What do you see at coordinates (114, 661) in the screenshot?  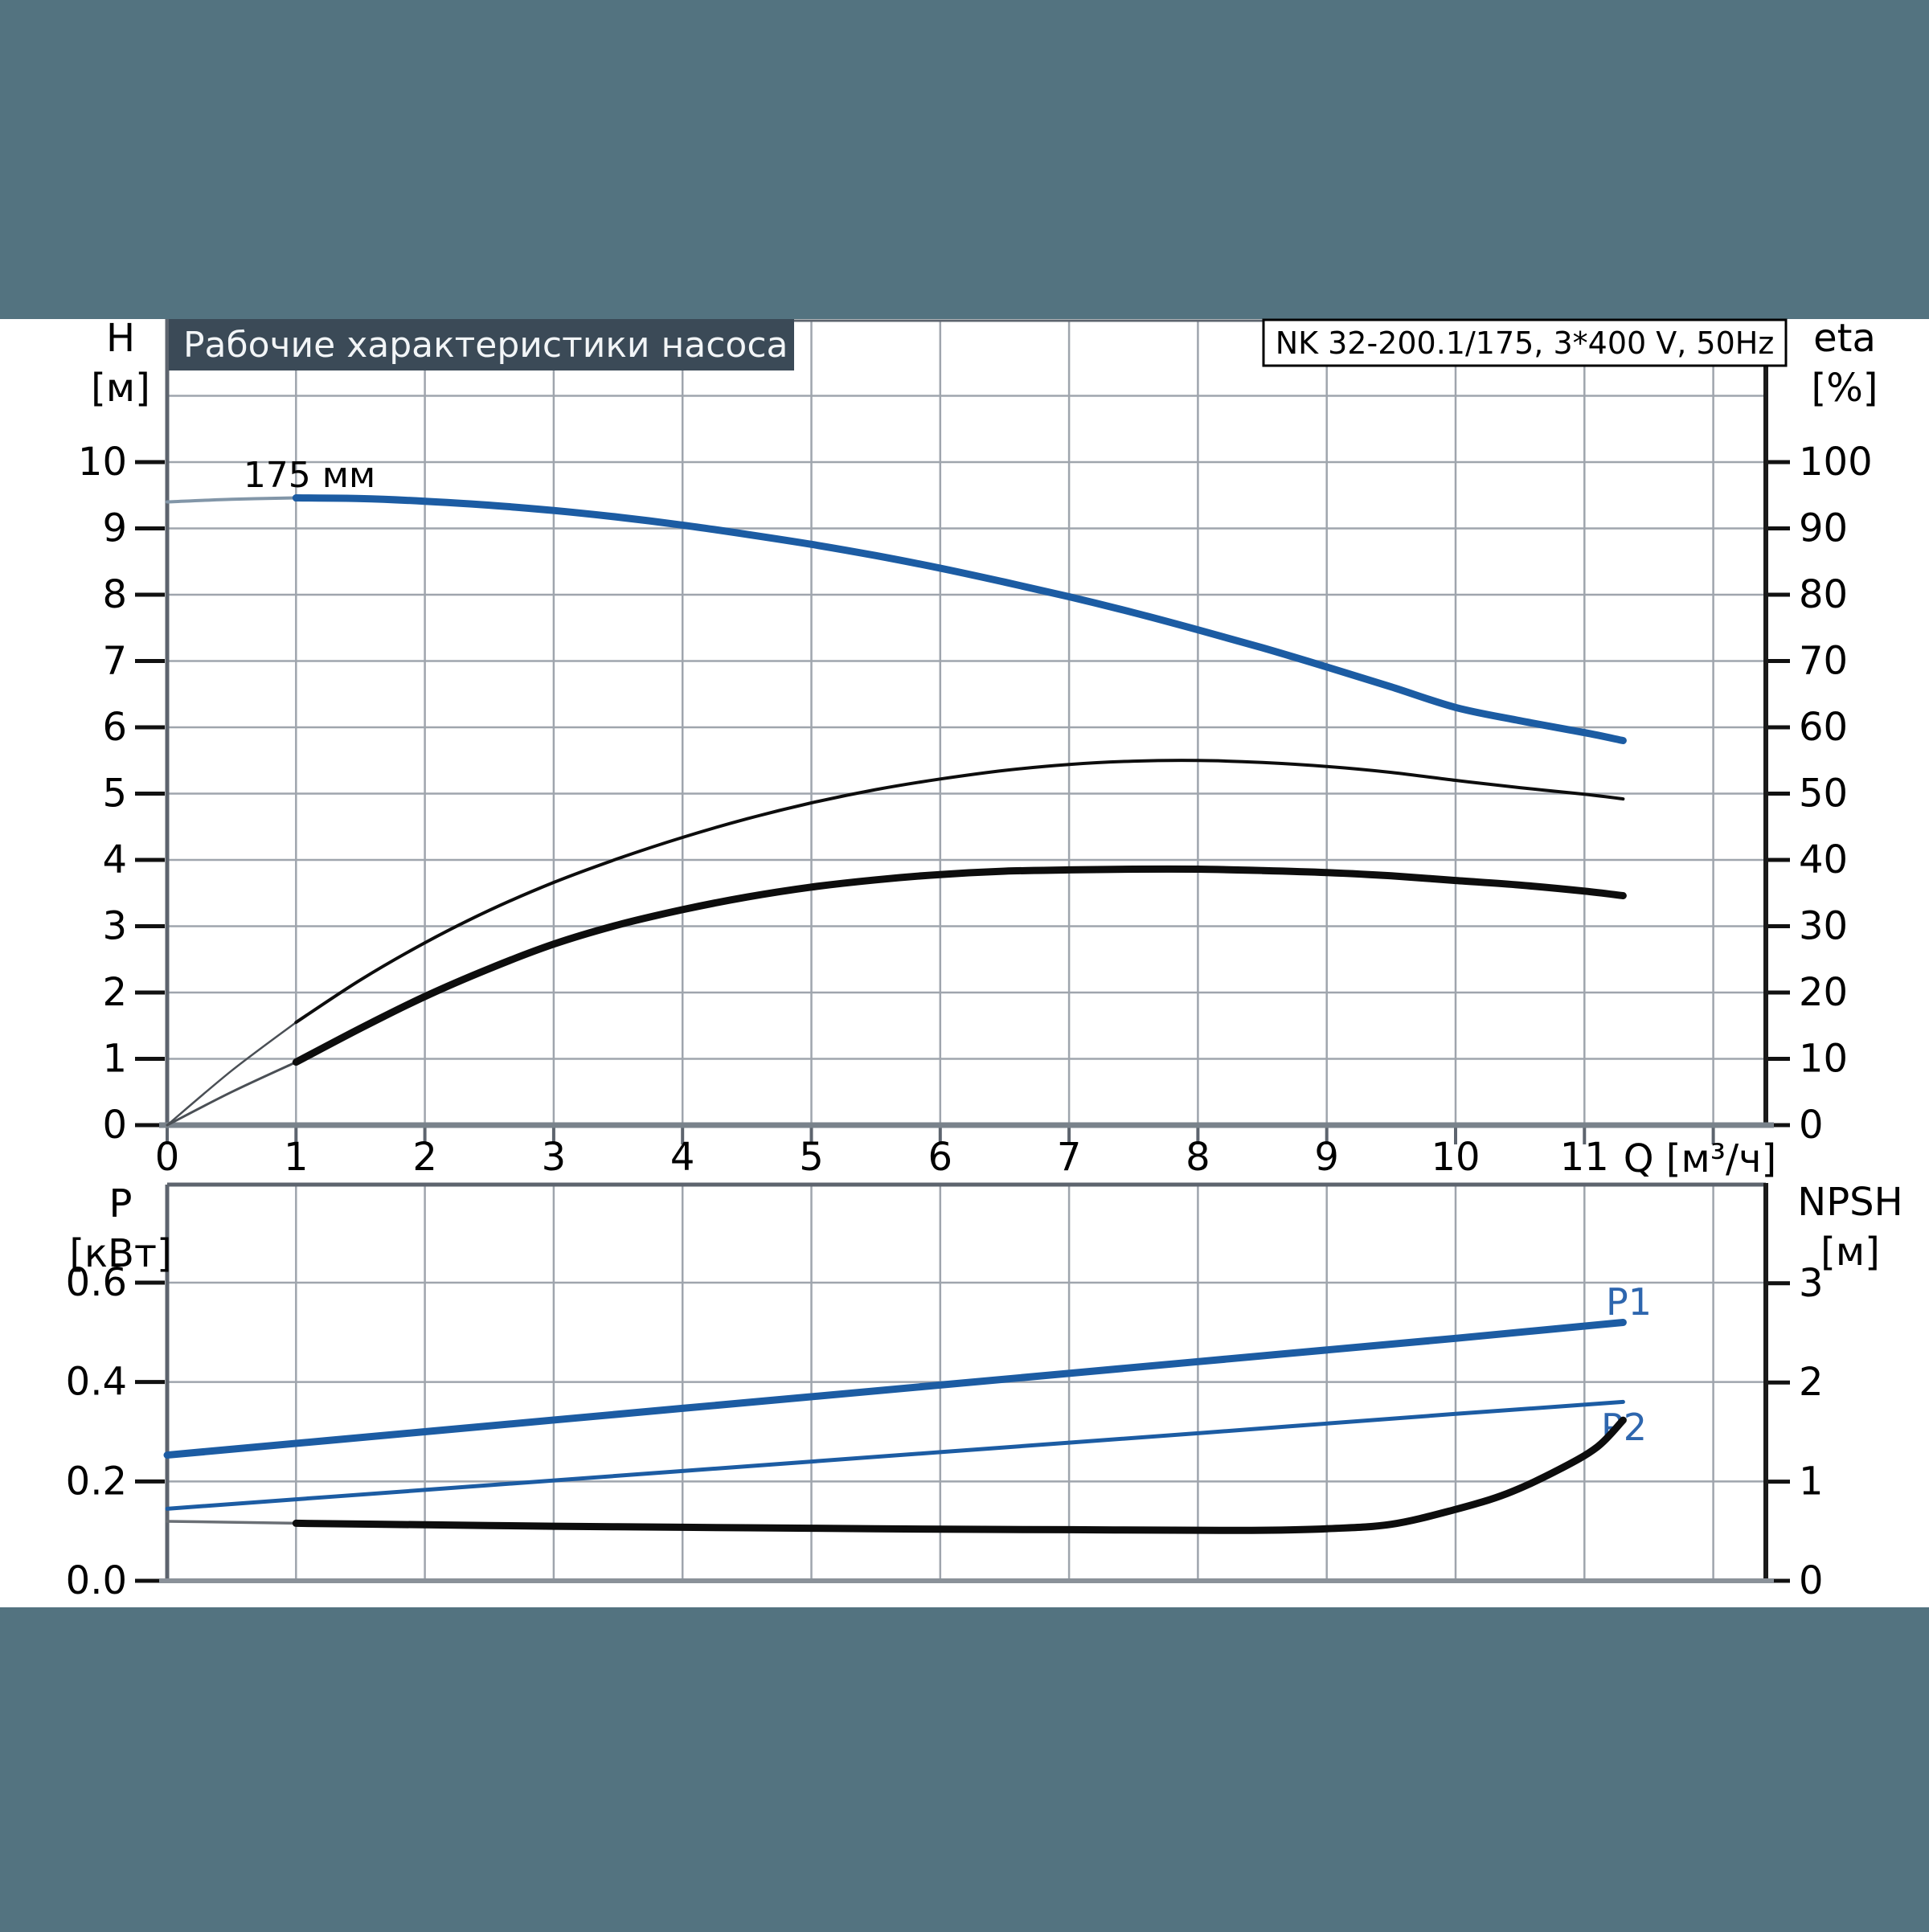 I see `left-axis-tick-label: 7` at bounding box center [114, 661].